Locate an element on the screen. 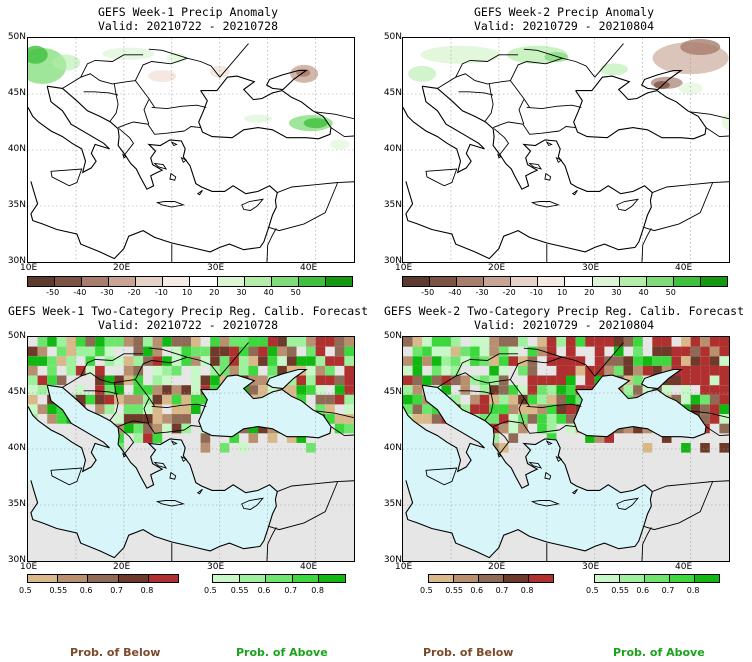 This screenshot has width=752, height=662. prob-below-label: Prob. of Below is located at coordinates (468, 652).